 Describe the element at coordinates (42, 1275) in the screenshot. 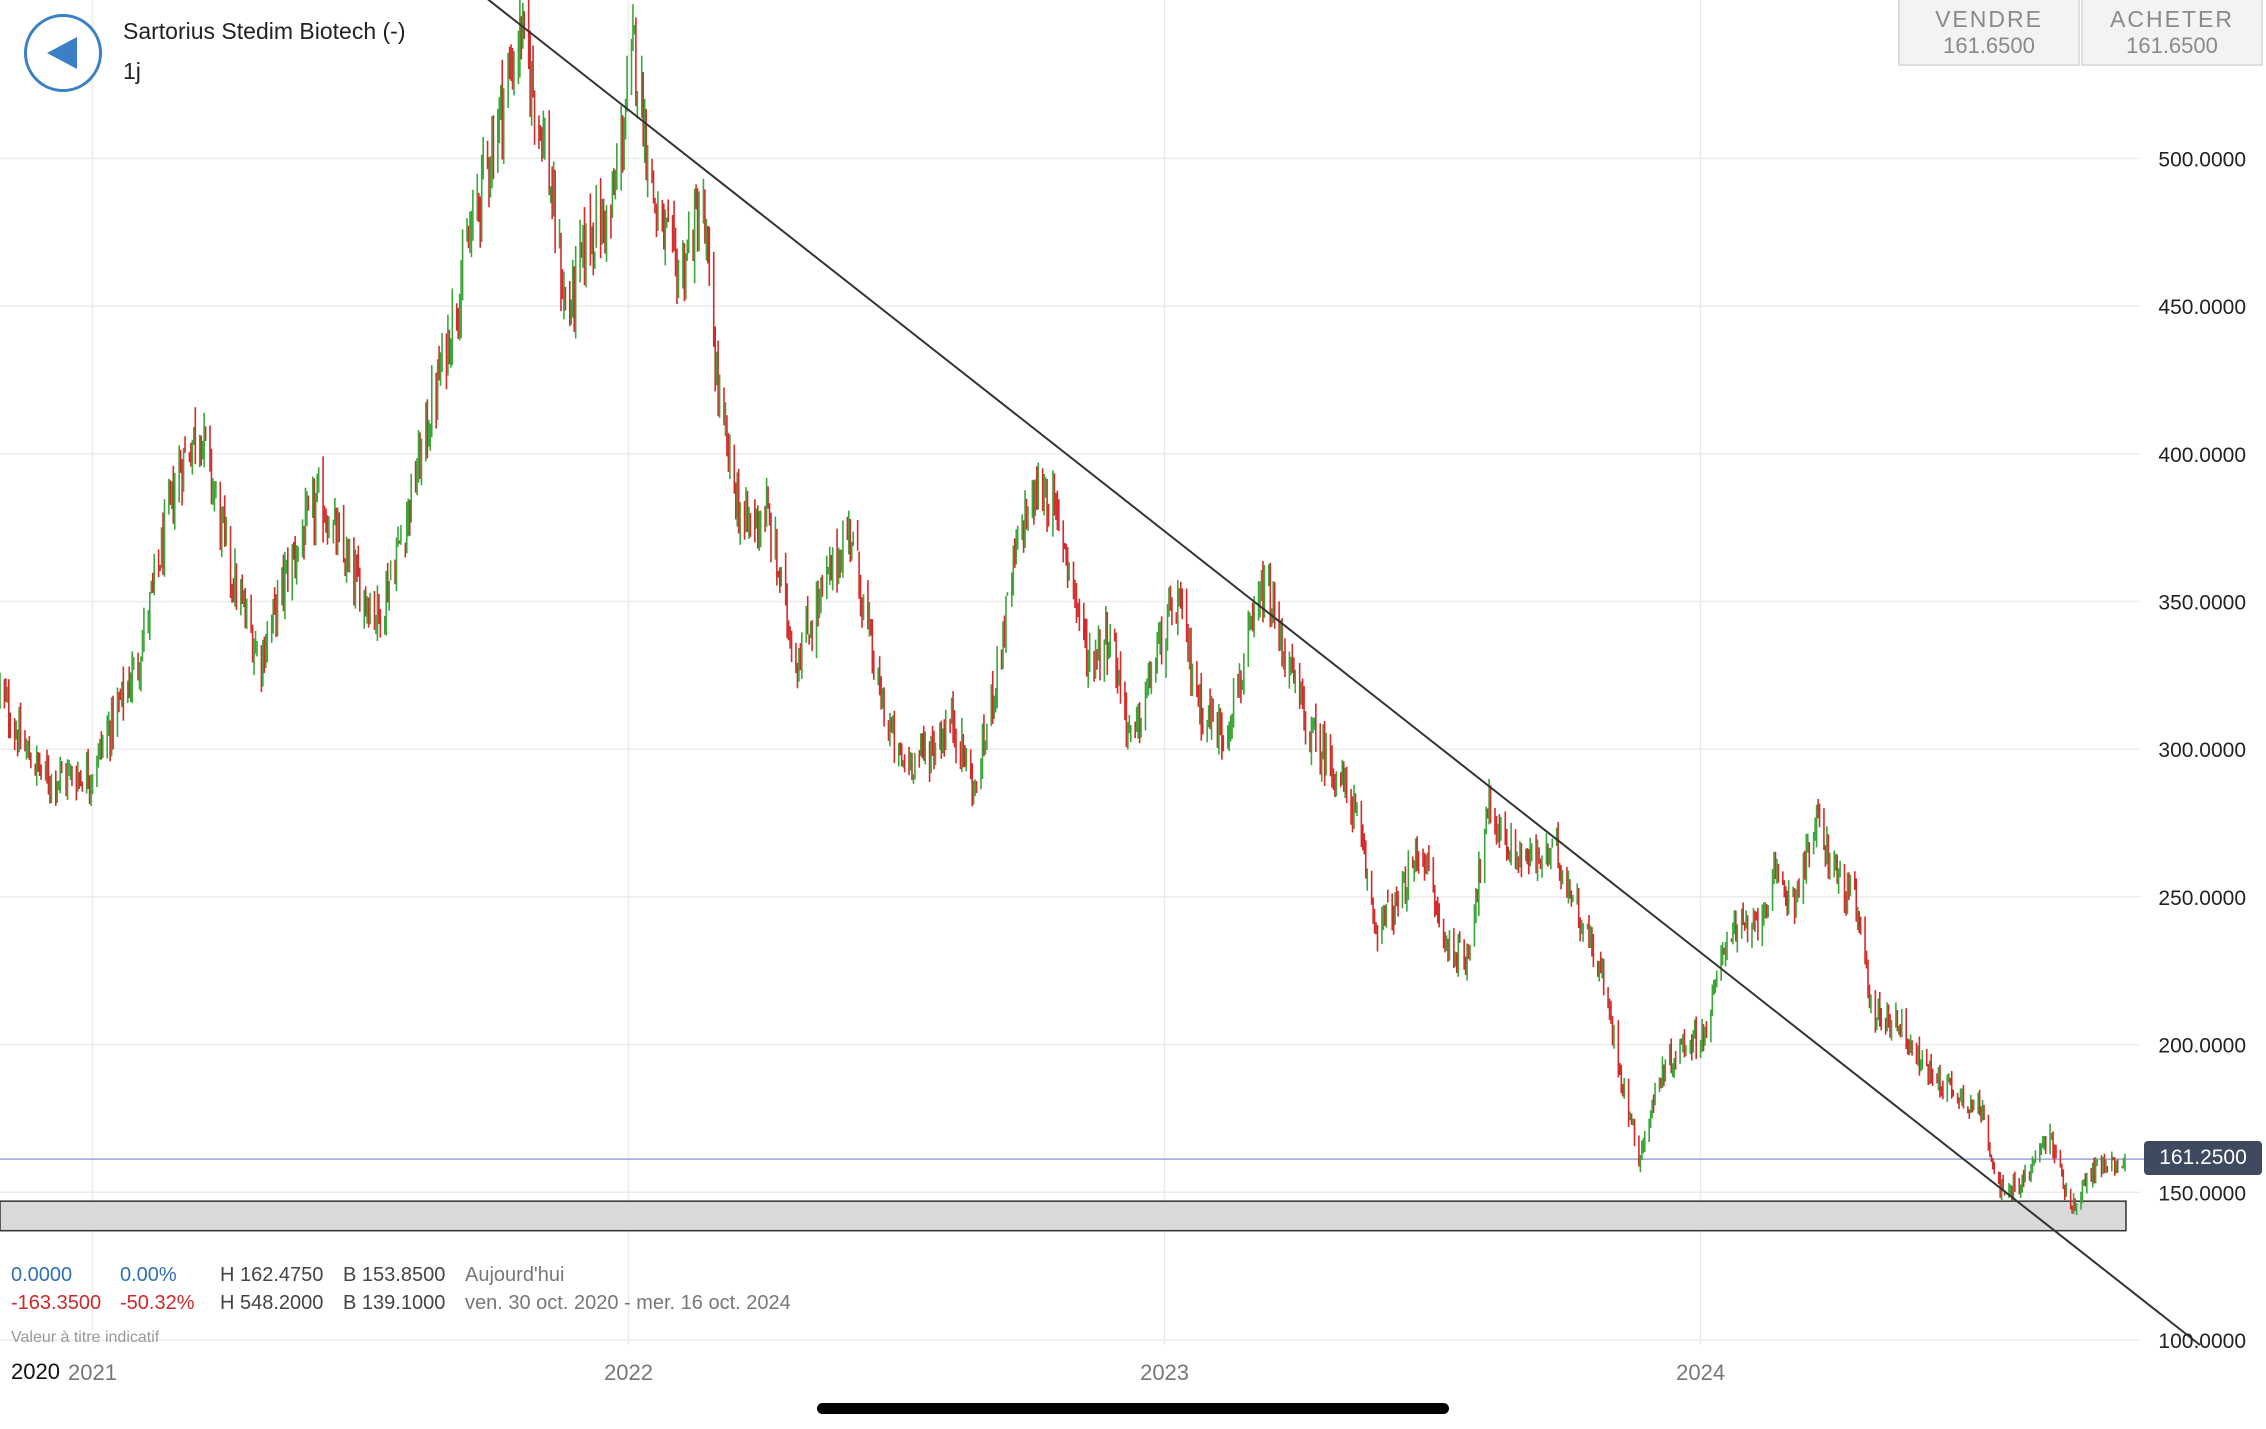

I see `today-change: 0.0000` at that location.